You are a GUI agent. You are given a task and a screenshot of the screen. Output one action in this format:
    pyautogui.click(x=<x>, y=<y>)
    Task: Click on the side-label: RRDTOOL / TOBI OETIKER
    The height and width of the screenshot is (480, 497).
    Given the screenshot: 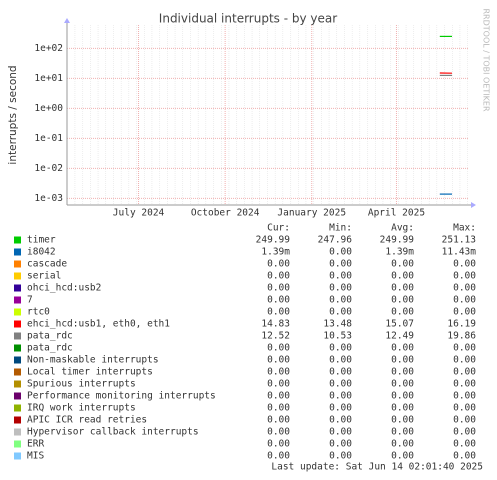 What is the action you would take?
    pyautogui.click(x=486, y=59)
    